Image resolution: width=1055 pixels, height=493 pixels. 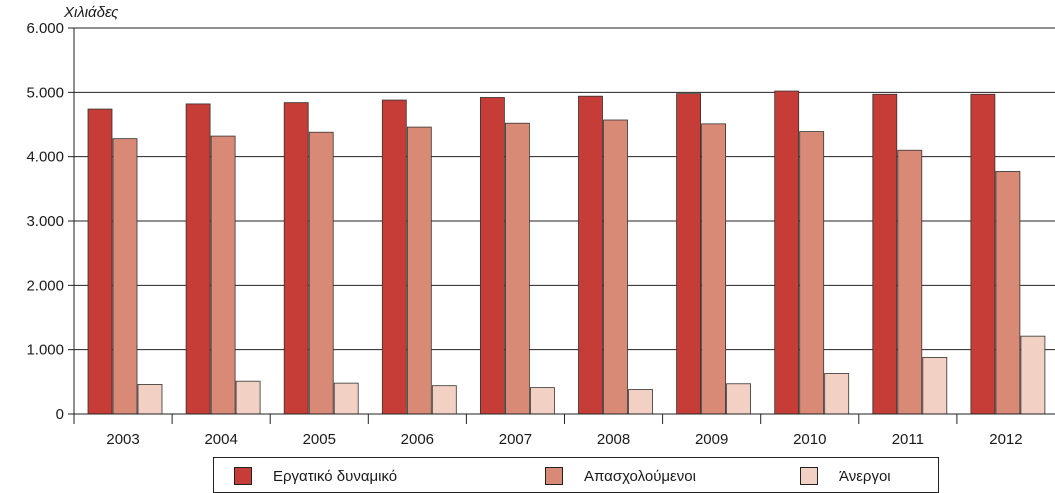 What do you see at coordinates (417, 439) in the screenshot?
I see `x-tick-label: 2006` at bounding box center [417, 439].